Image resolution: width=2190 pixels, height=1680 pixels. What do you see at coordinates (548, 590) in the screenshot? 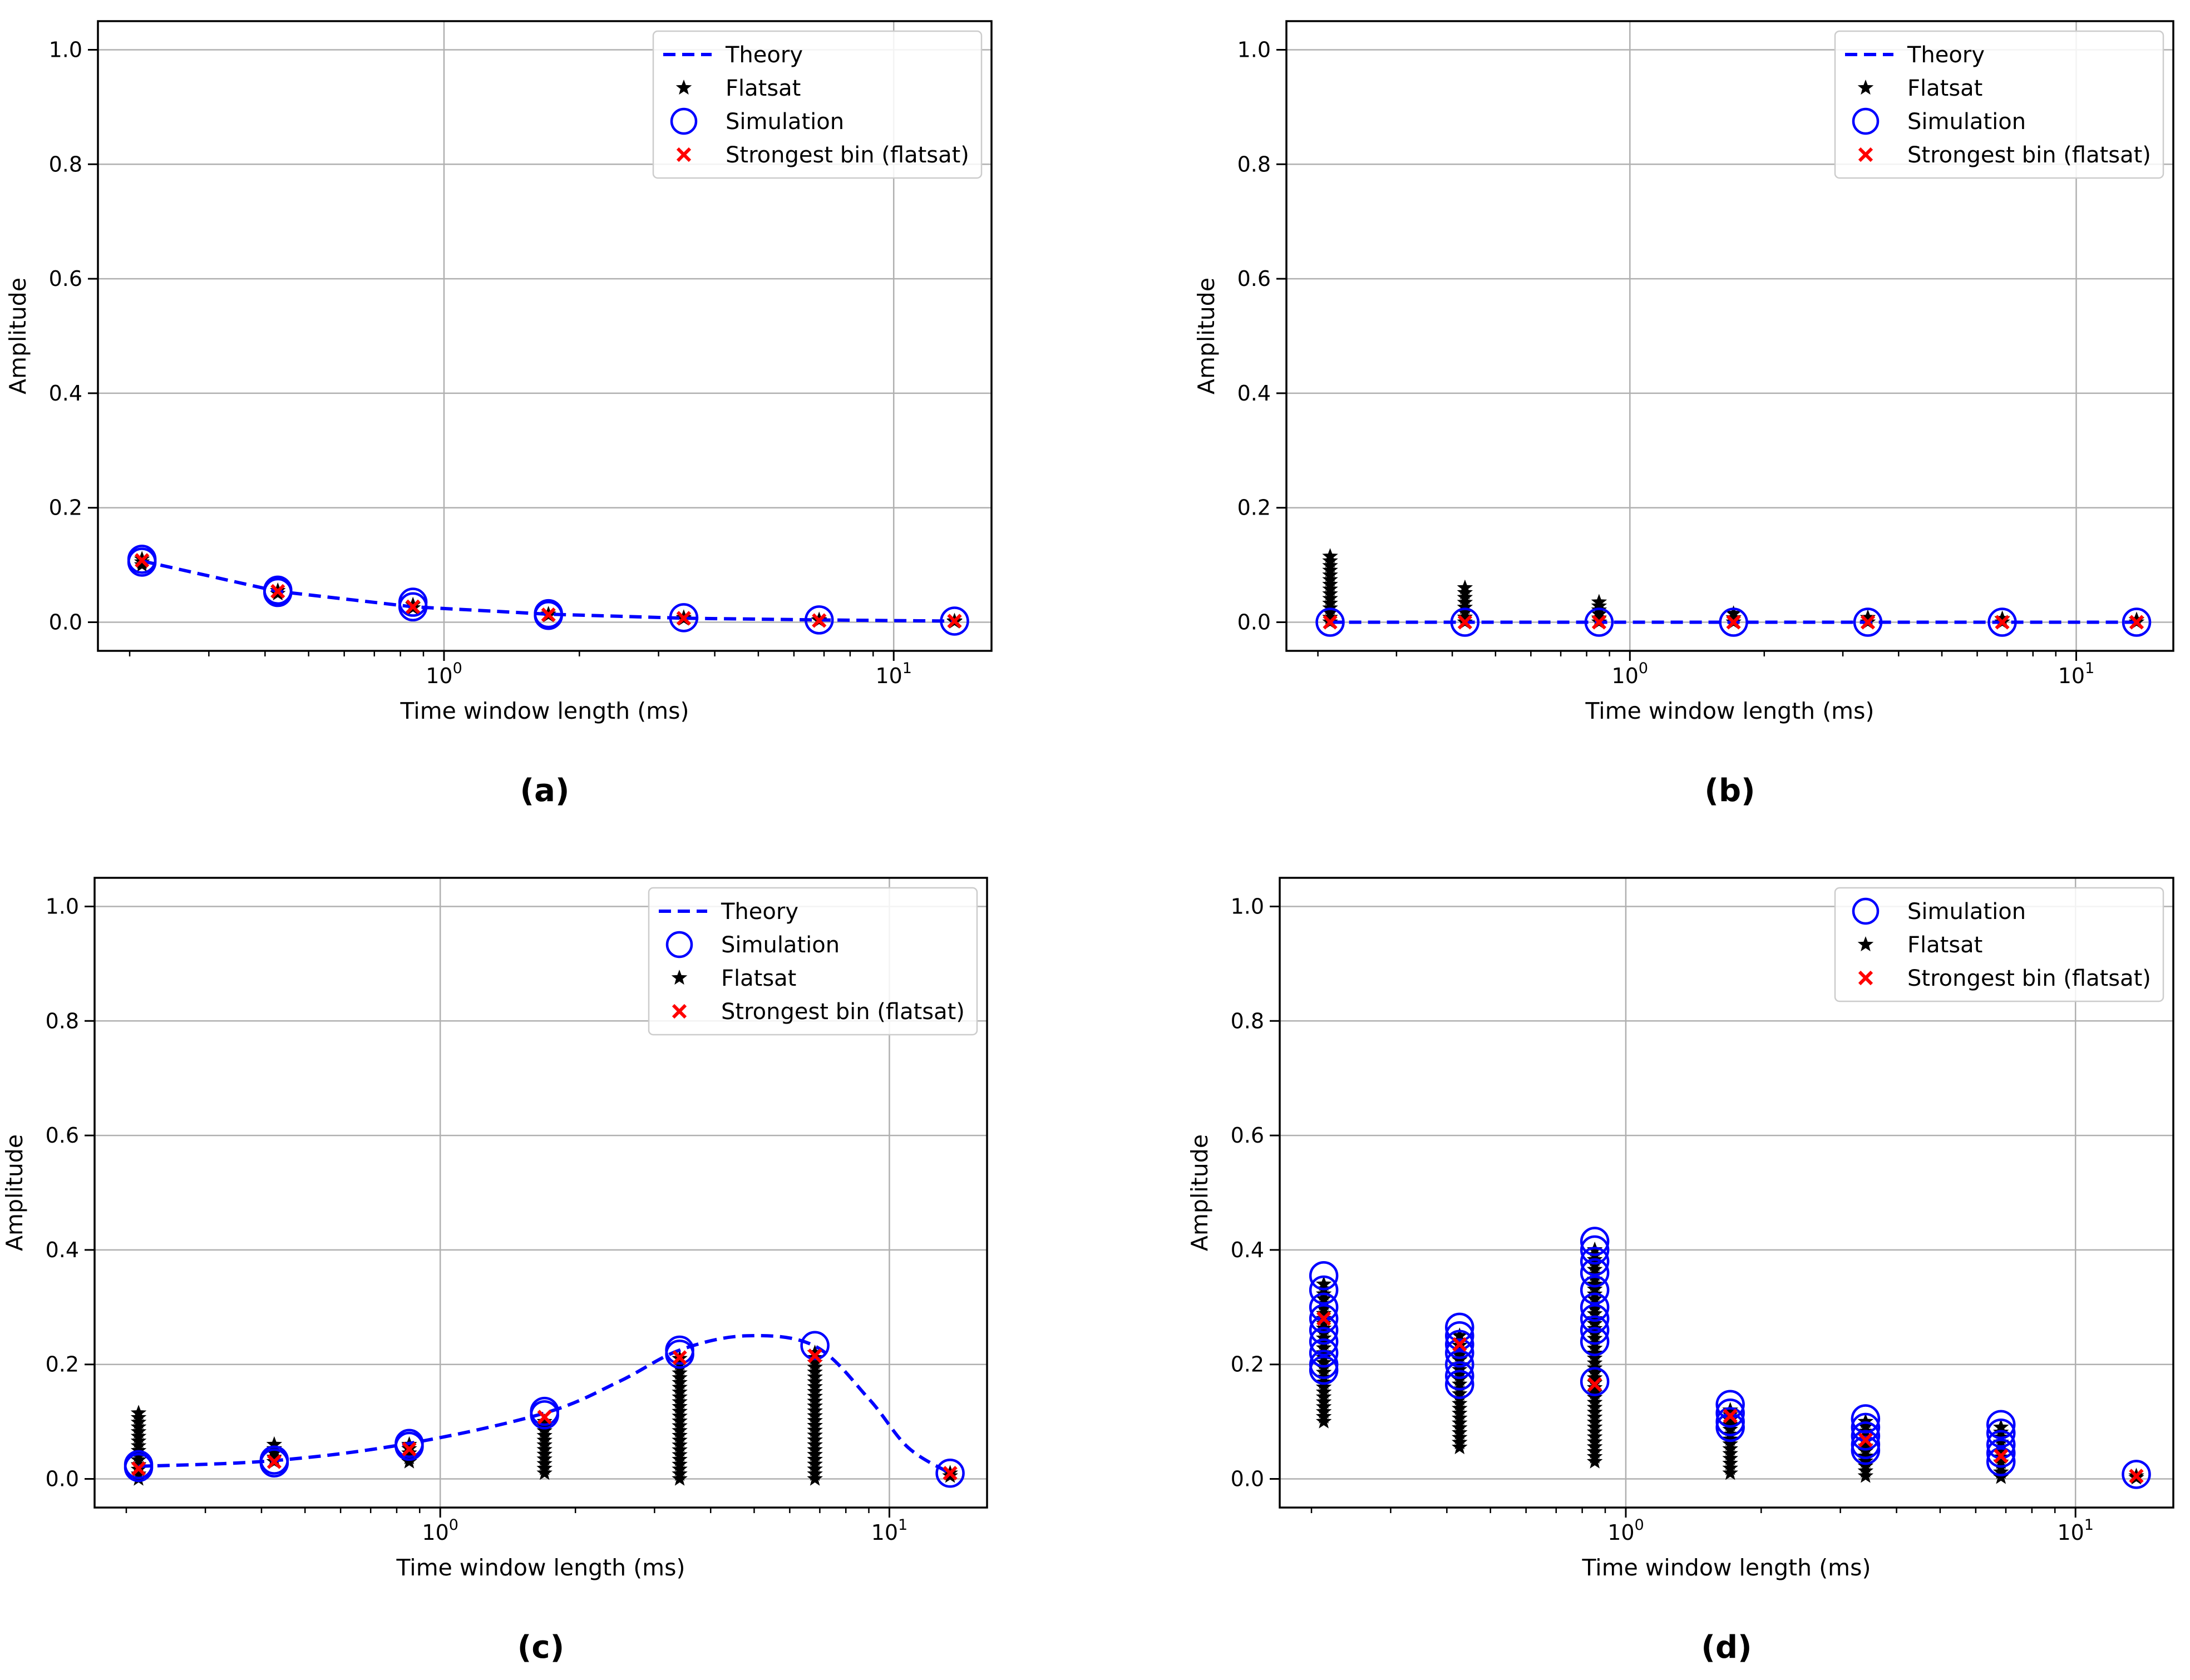
I see `data-marks` at bounding box center [548, 590].